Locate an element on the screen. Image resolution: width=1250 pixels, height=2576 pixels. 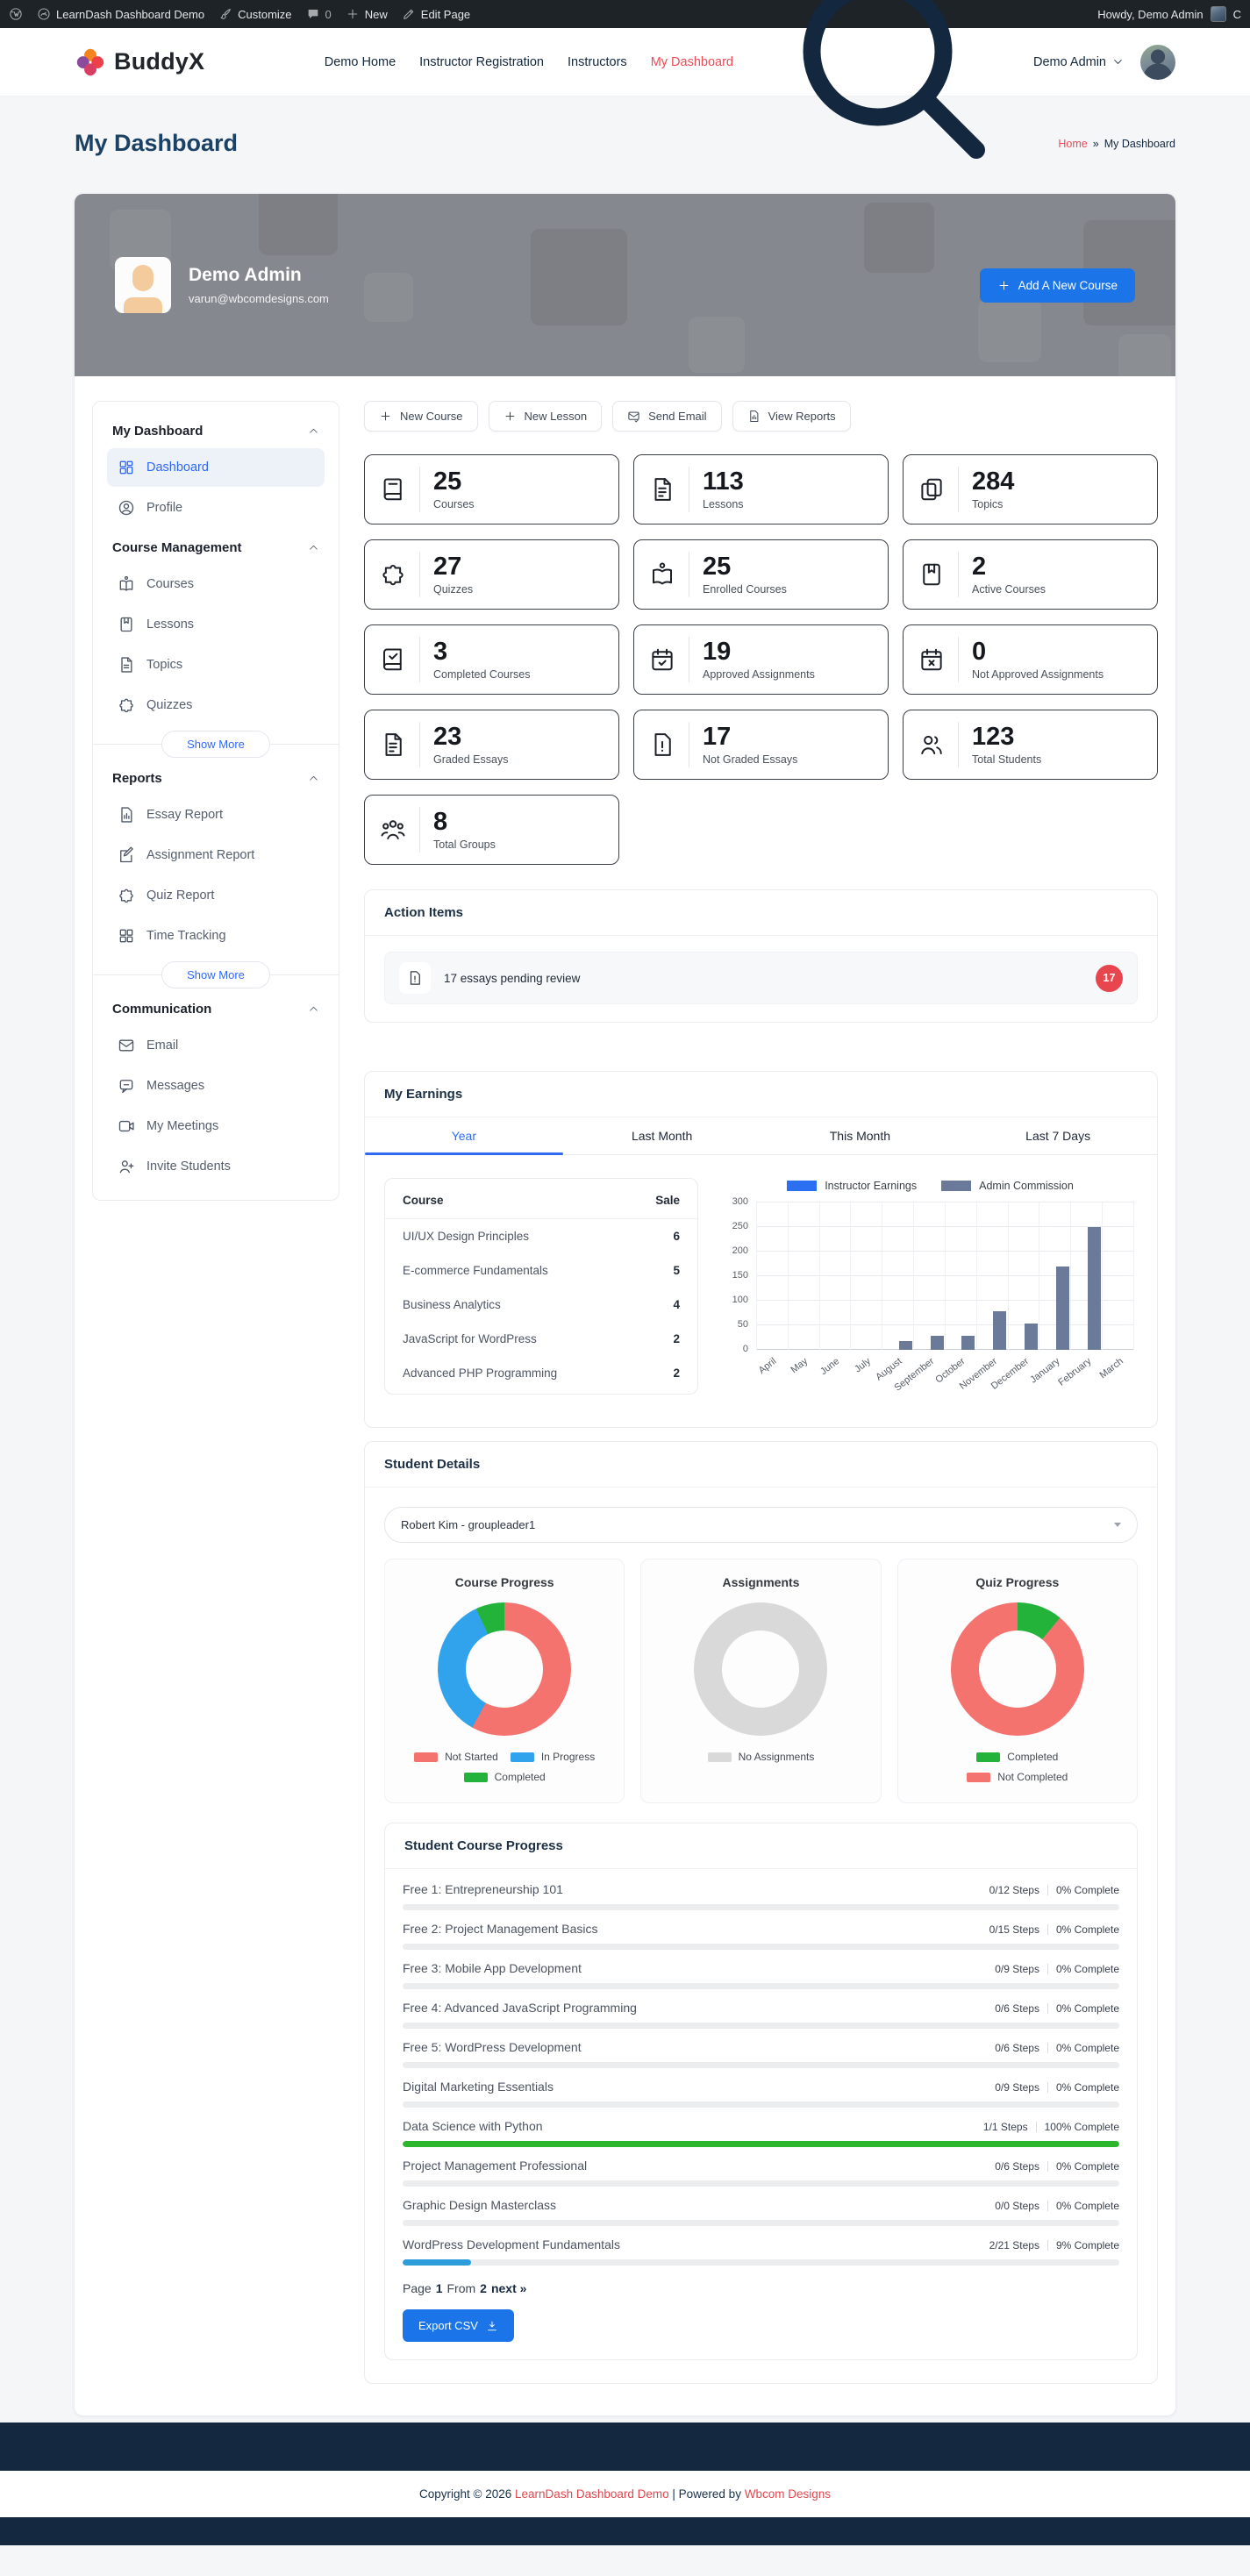
sidebar-item-quiz-report: Quiz Report is located at coordinates (216, 896).